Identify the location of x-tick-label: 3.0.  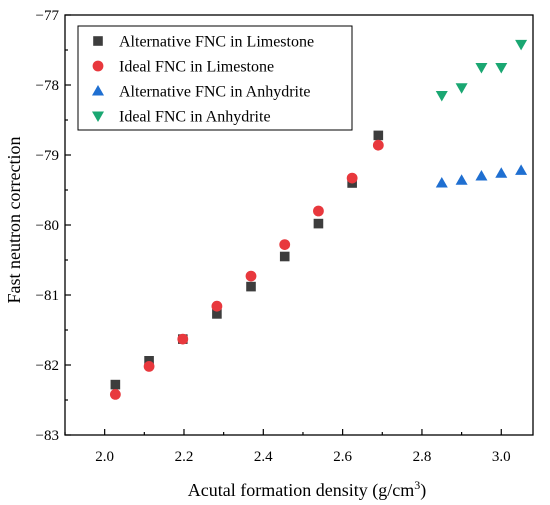
(501, 457).